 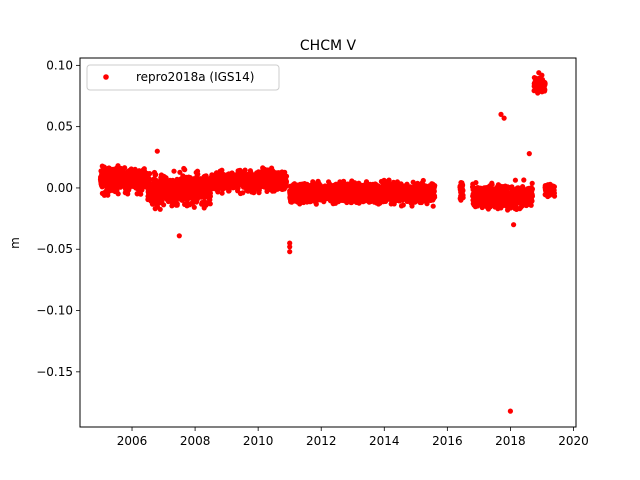 What do you see at coordinates (573, 441) in the screenshot?
I see `x-tick-label: 2020` at bounding box center [573, 441].